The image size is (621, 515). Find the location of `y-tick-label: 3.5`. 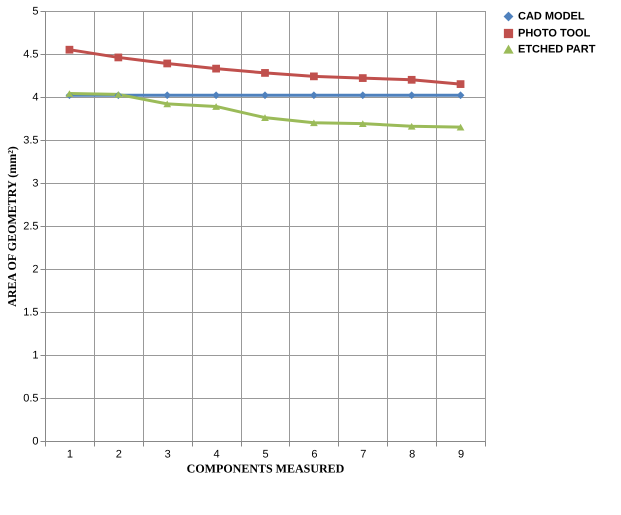

y-tick-label: 3.5 is located at coordinates (30, 140).